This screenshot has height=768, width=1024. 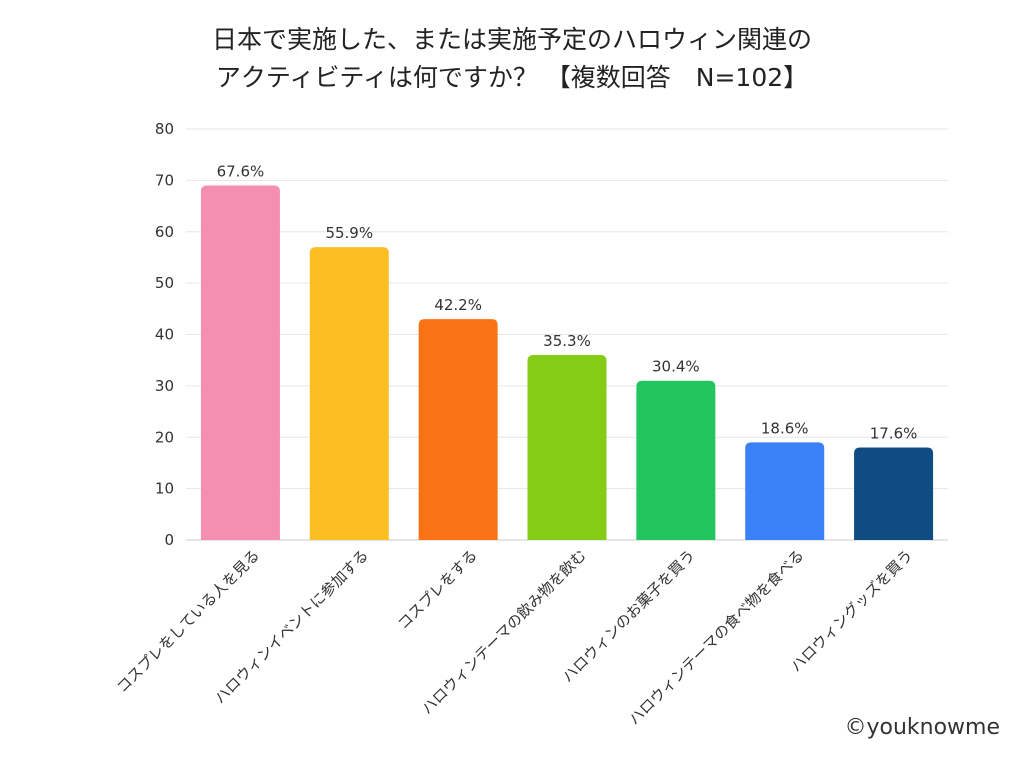 What do you see at coordinates (894, 434) in the screenshot?
I see `data-label-7: 17.6%` at bounding box center [894, 434].